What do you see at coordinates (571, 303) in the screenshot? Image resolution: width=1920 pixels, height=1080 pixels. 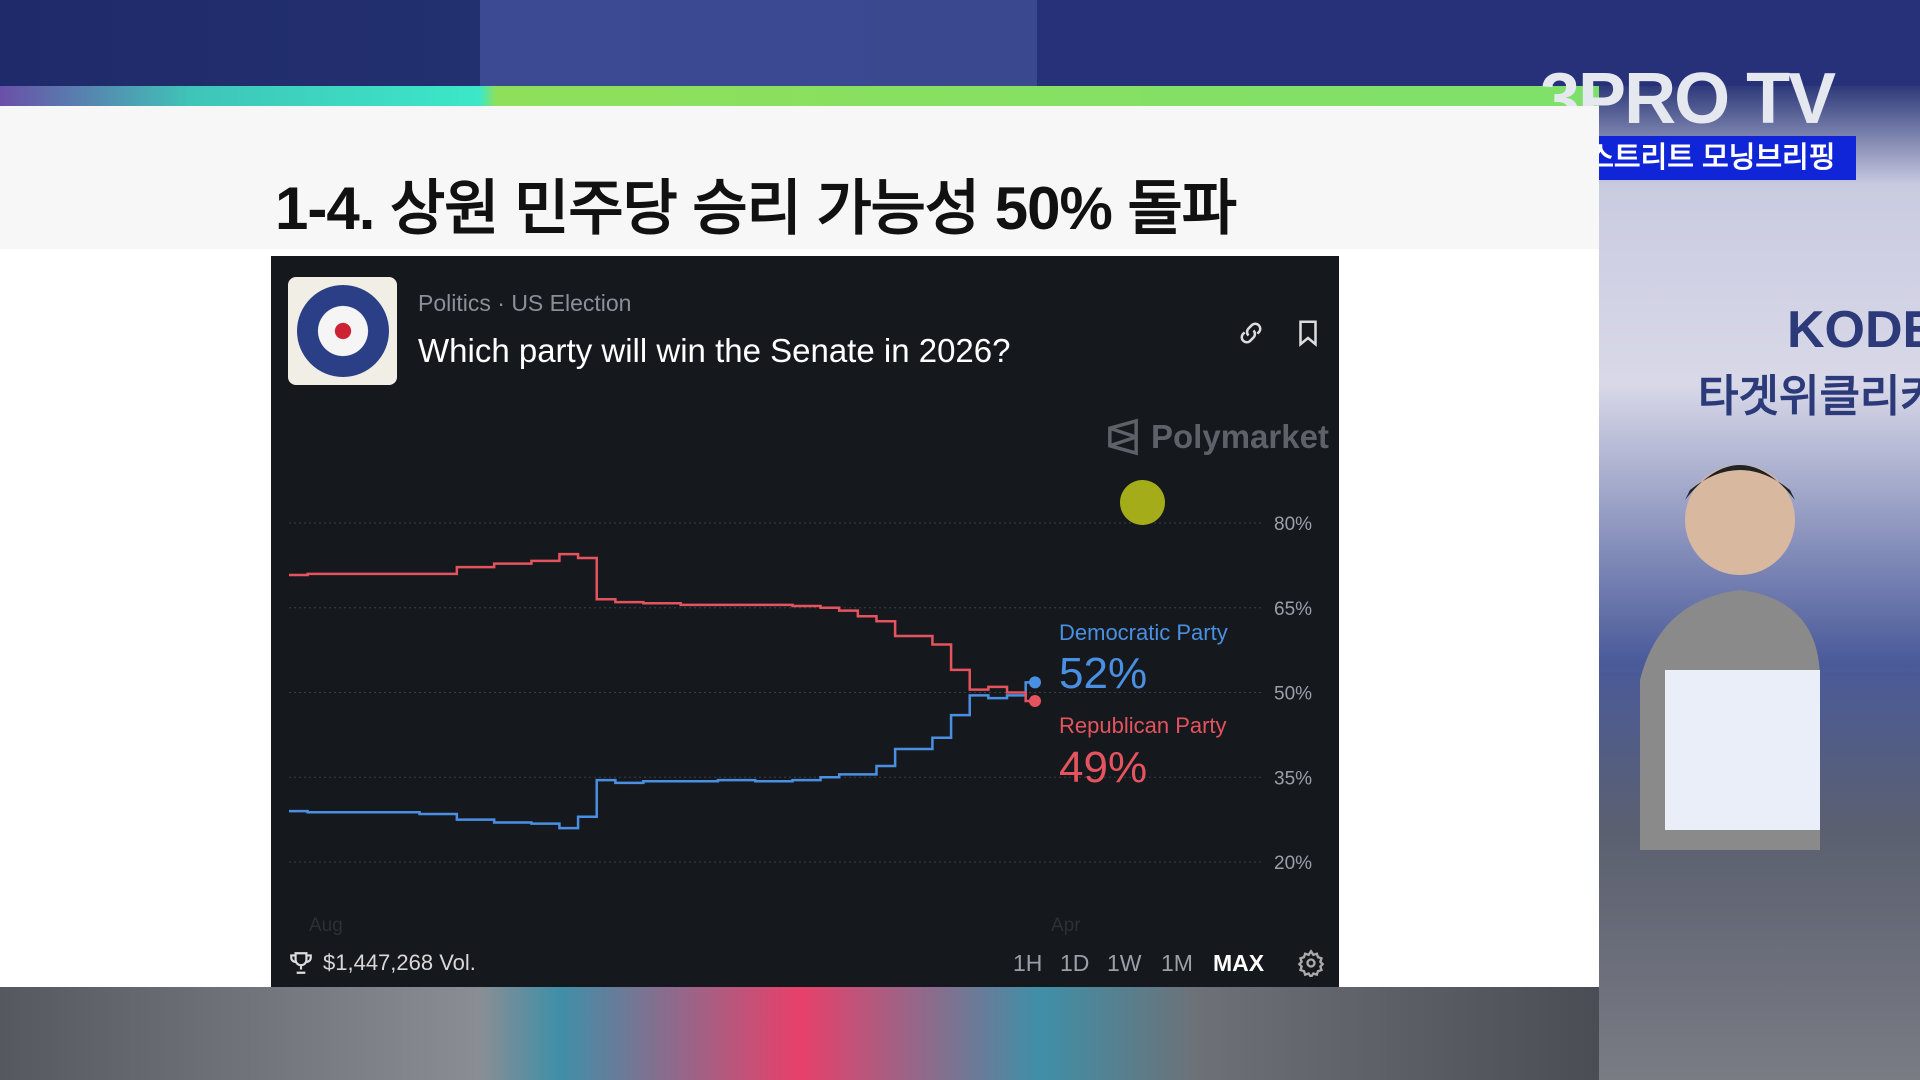 I see `subcategory-link: US Election` at bounding box center [571, 303].